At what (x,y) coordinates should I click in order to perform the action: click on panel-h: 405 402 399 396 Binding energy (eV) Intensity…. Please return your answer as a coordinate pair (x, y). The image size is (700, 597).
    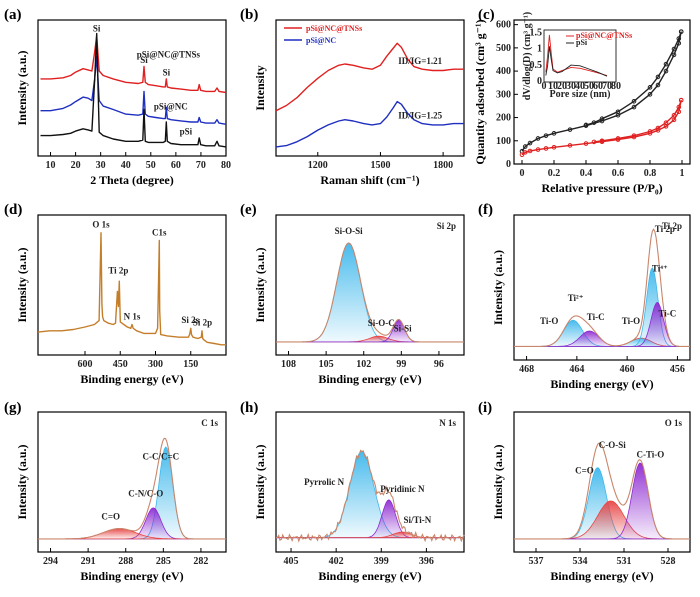
    Looking at the image, I should click on (352, 491).